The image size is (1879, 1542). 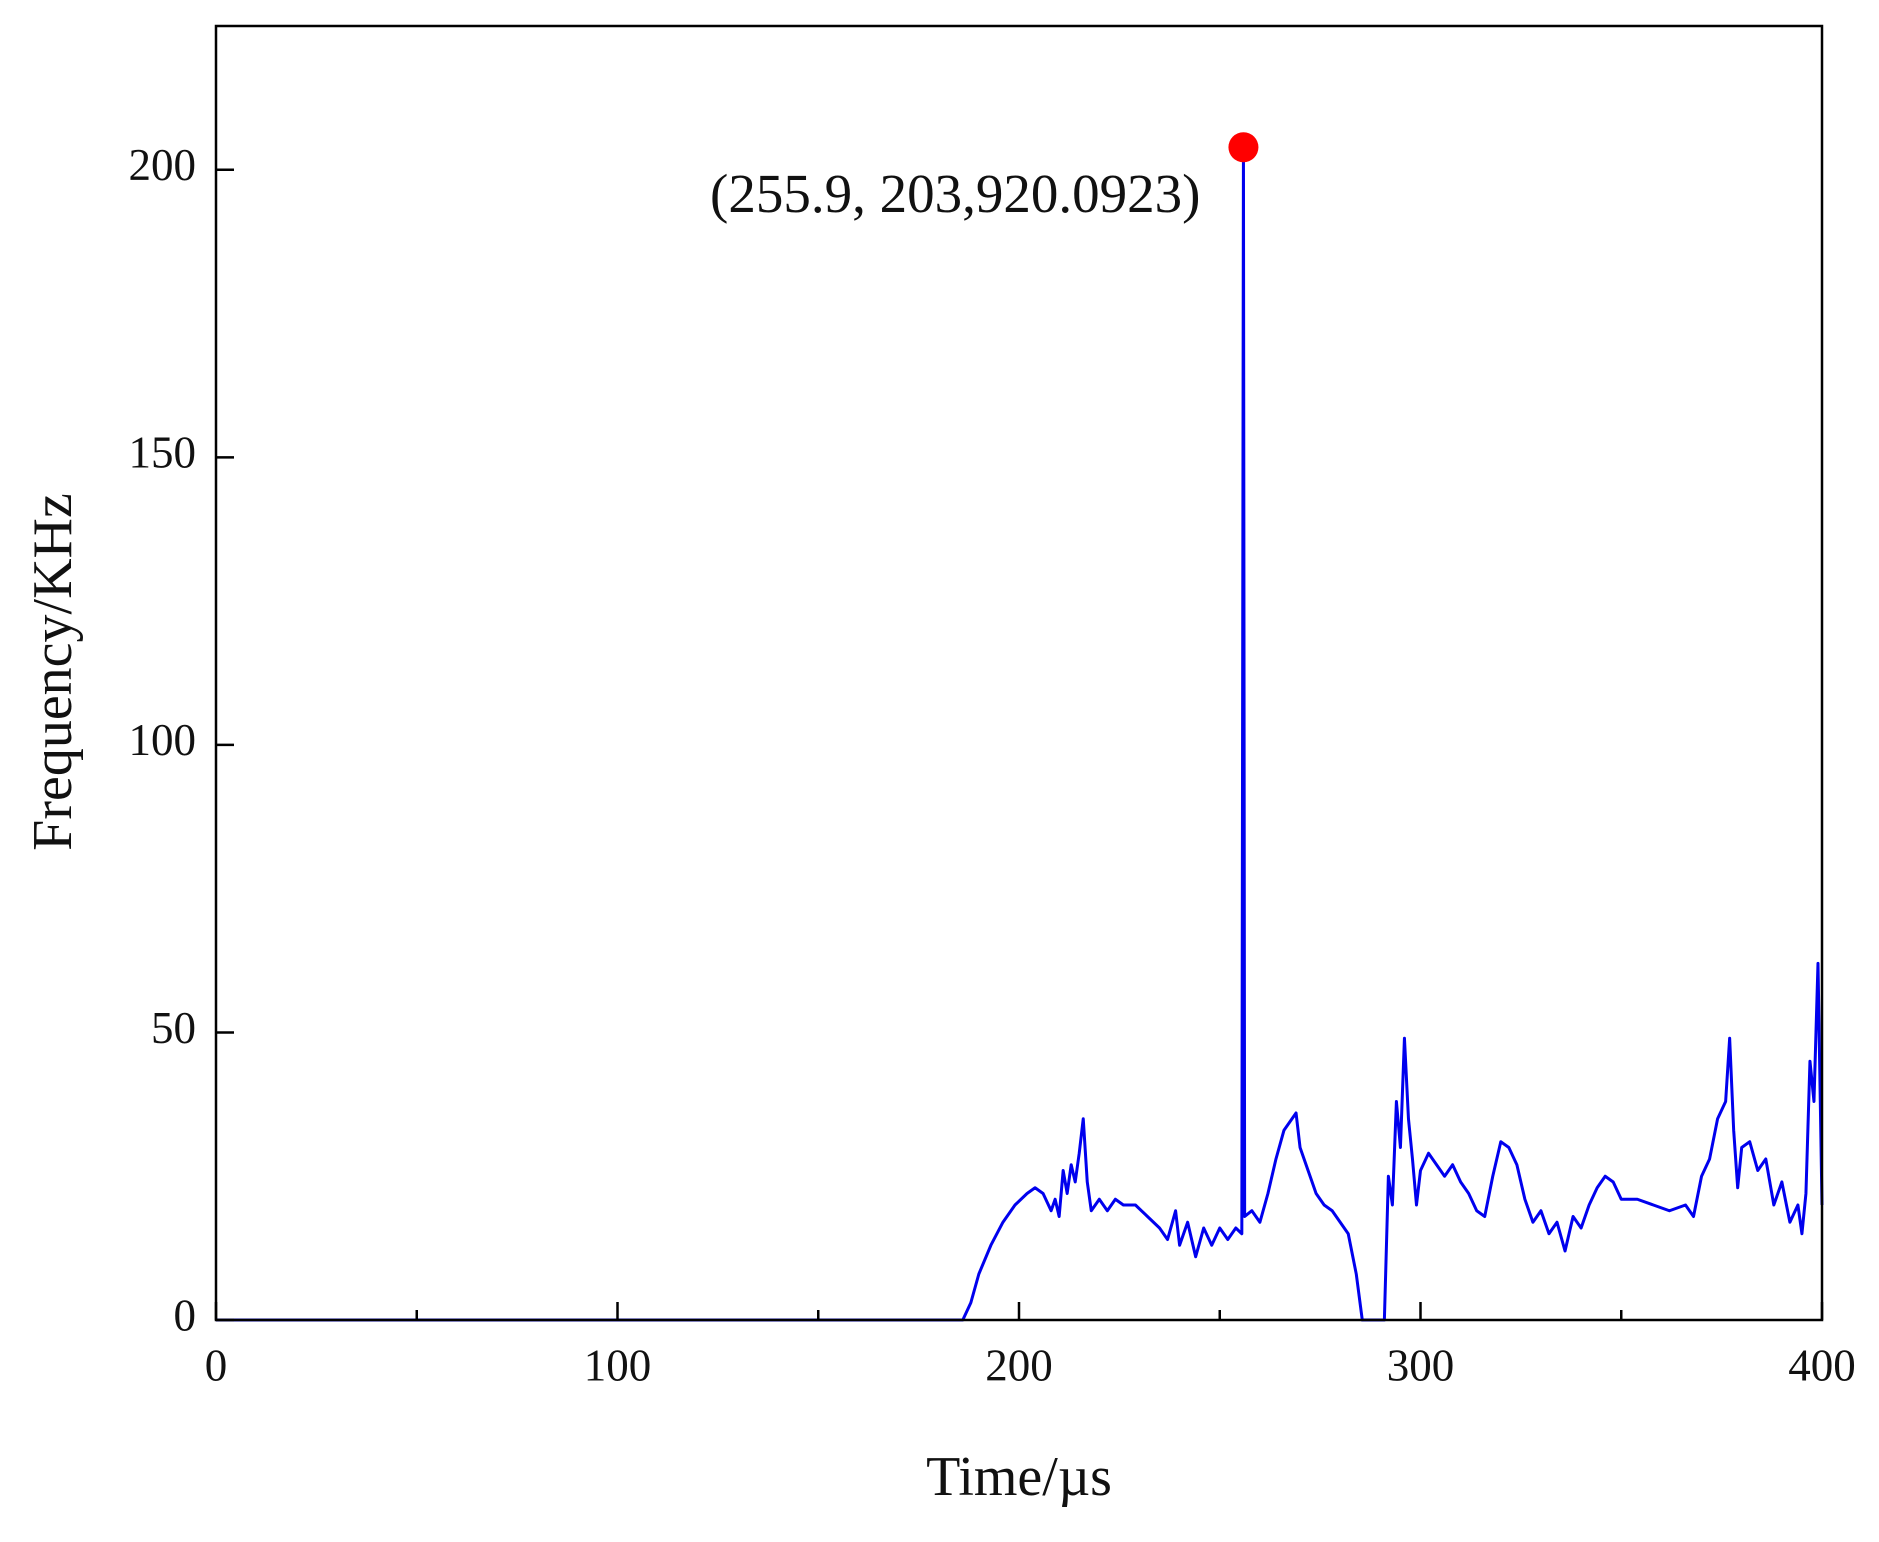 I want to click on y-tick-label: 0, so click(x=185, y=1315).